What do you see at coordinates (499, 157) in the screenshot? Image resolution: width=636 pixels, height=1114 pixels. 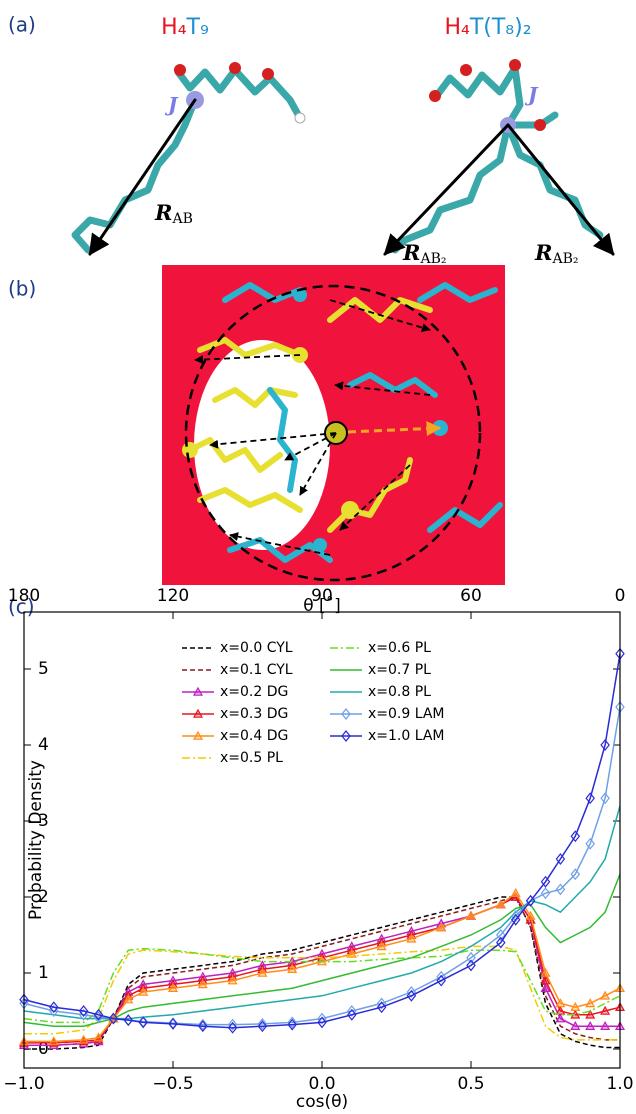 I see `molecule-right` at bounding box center [499, 157].